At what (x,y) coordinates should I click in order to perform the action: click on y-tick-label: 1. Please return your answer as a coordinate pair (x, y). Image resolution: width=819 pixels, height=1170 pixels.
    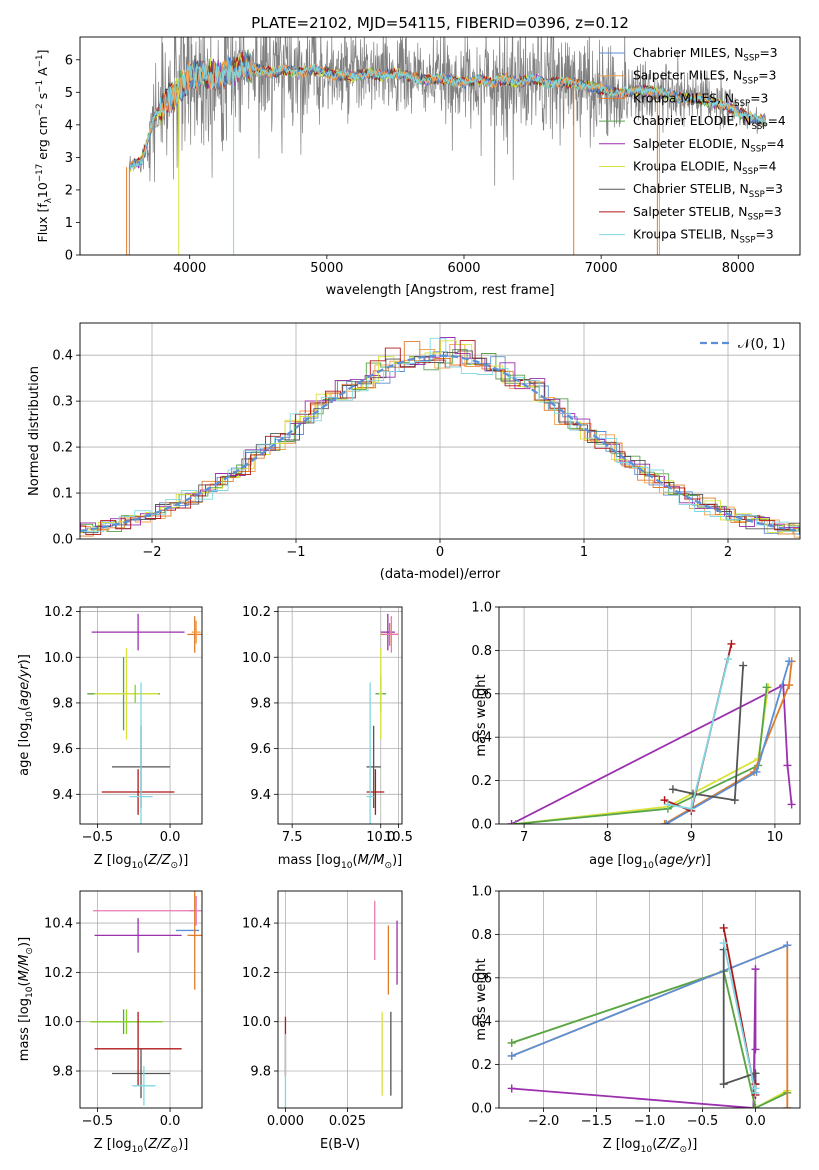
    Looking at the image, I should click on (69, 223).